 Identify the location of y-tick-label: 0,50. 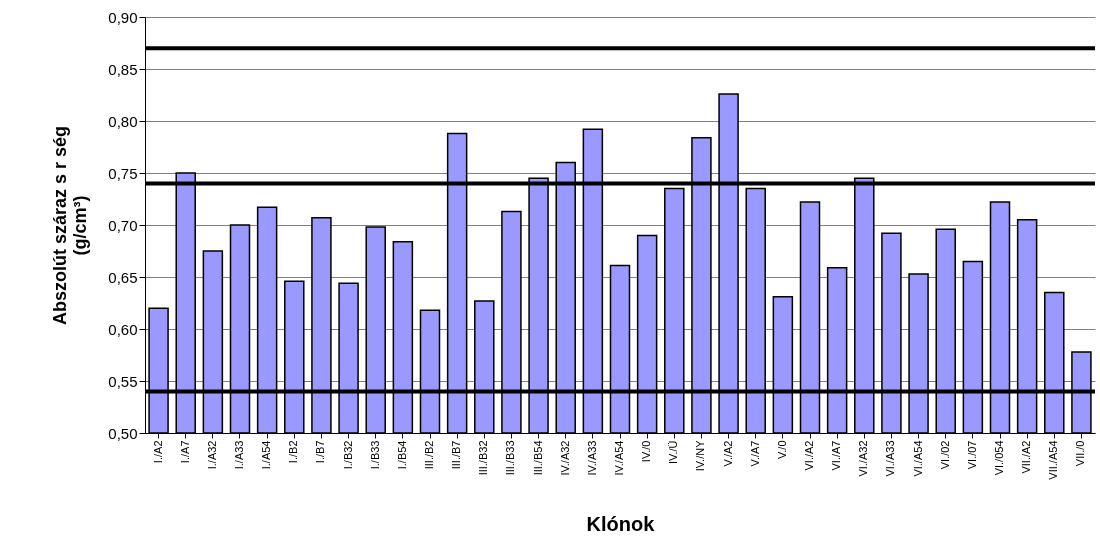
(123, 433).